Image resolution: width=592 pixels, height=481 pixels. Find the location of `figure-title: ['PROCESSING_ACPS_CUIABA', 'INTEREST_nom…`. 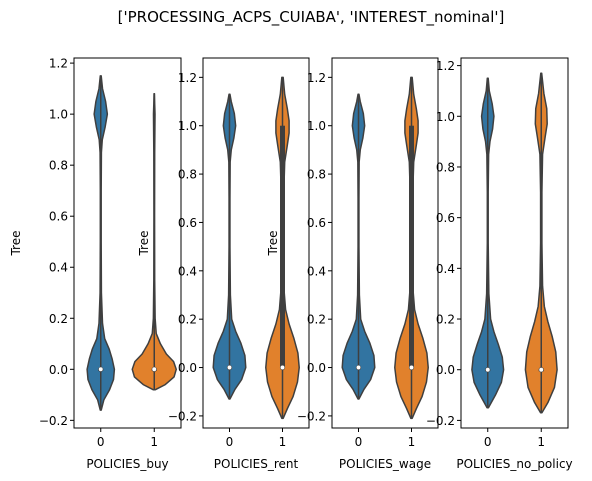

figure-title: ['PROCESSING_ACPS_CUIABA', 'INTEREST_nom… is located at coordinates (311, 17).